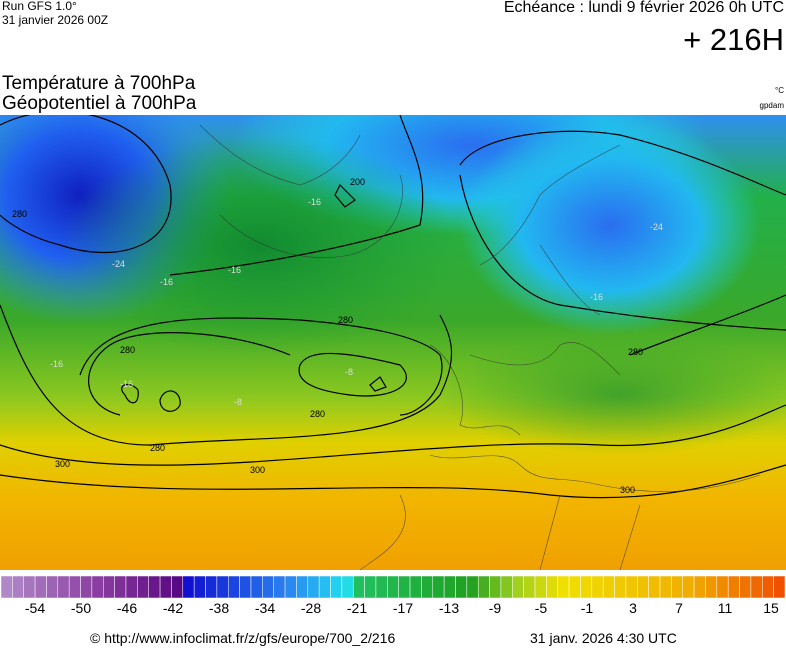 This screenshot has width=786, height=648. What do you see at coordinates (643, 8) in the screenshot?
I see `valid-time: Echéance : lundi 9 février 2026 0h UTC` at bounding box center [643, 8].